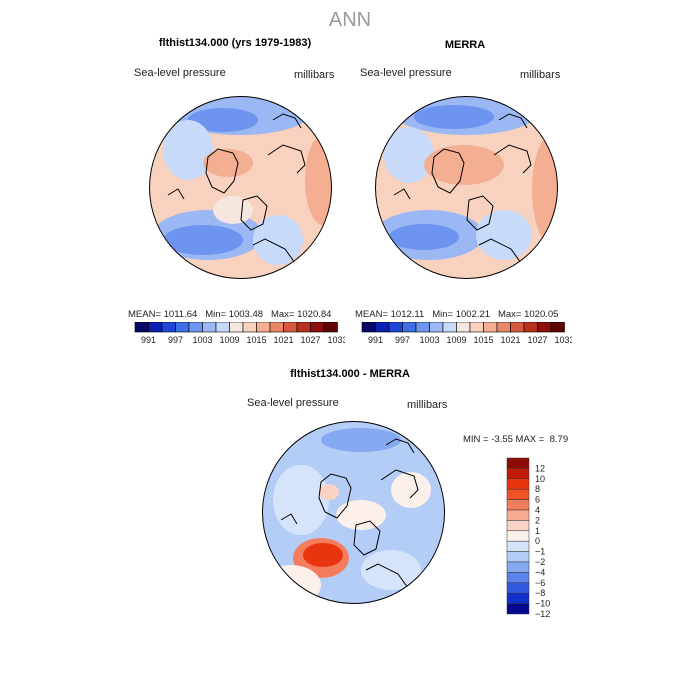 The width and height of the screenshot is (700, 700). Describe the element at coordinates (540, 562) in the screenshot. I see `colorbar-tick-label: −2` at that location.